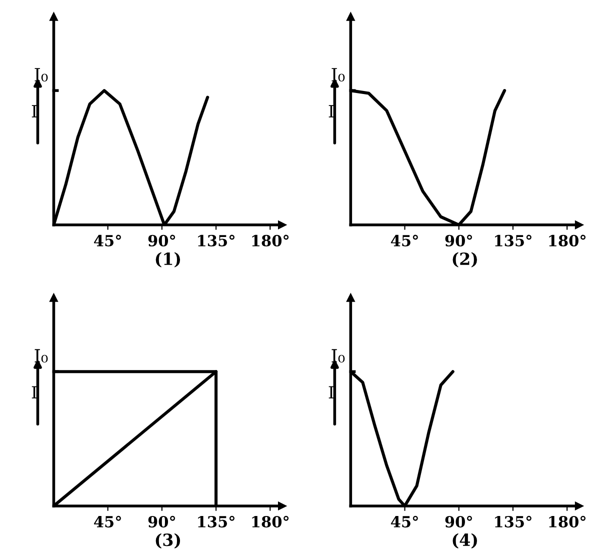 This screenshot has width=597, height=556. I want to click on x-axis-title: (2), so click(464, 260).